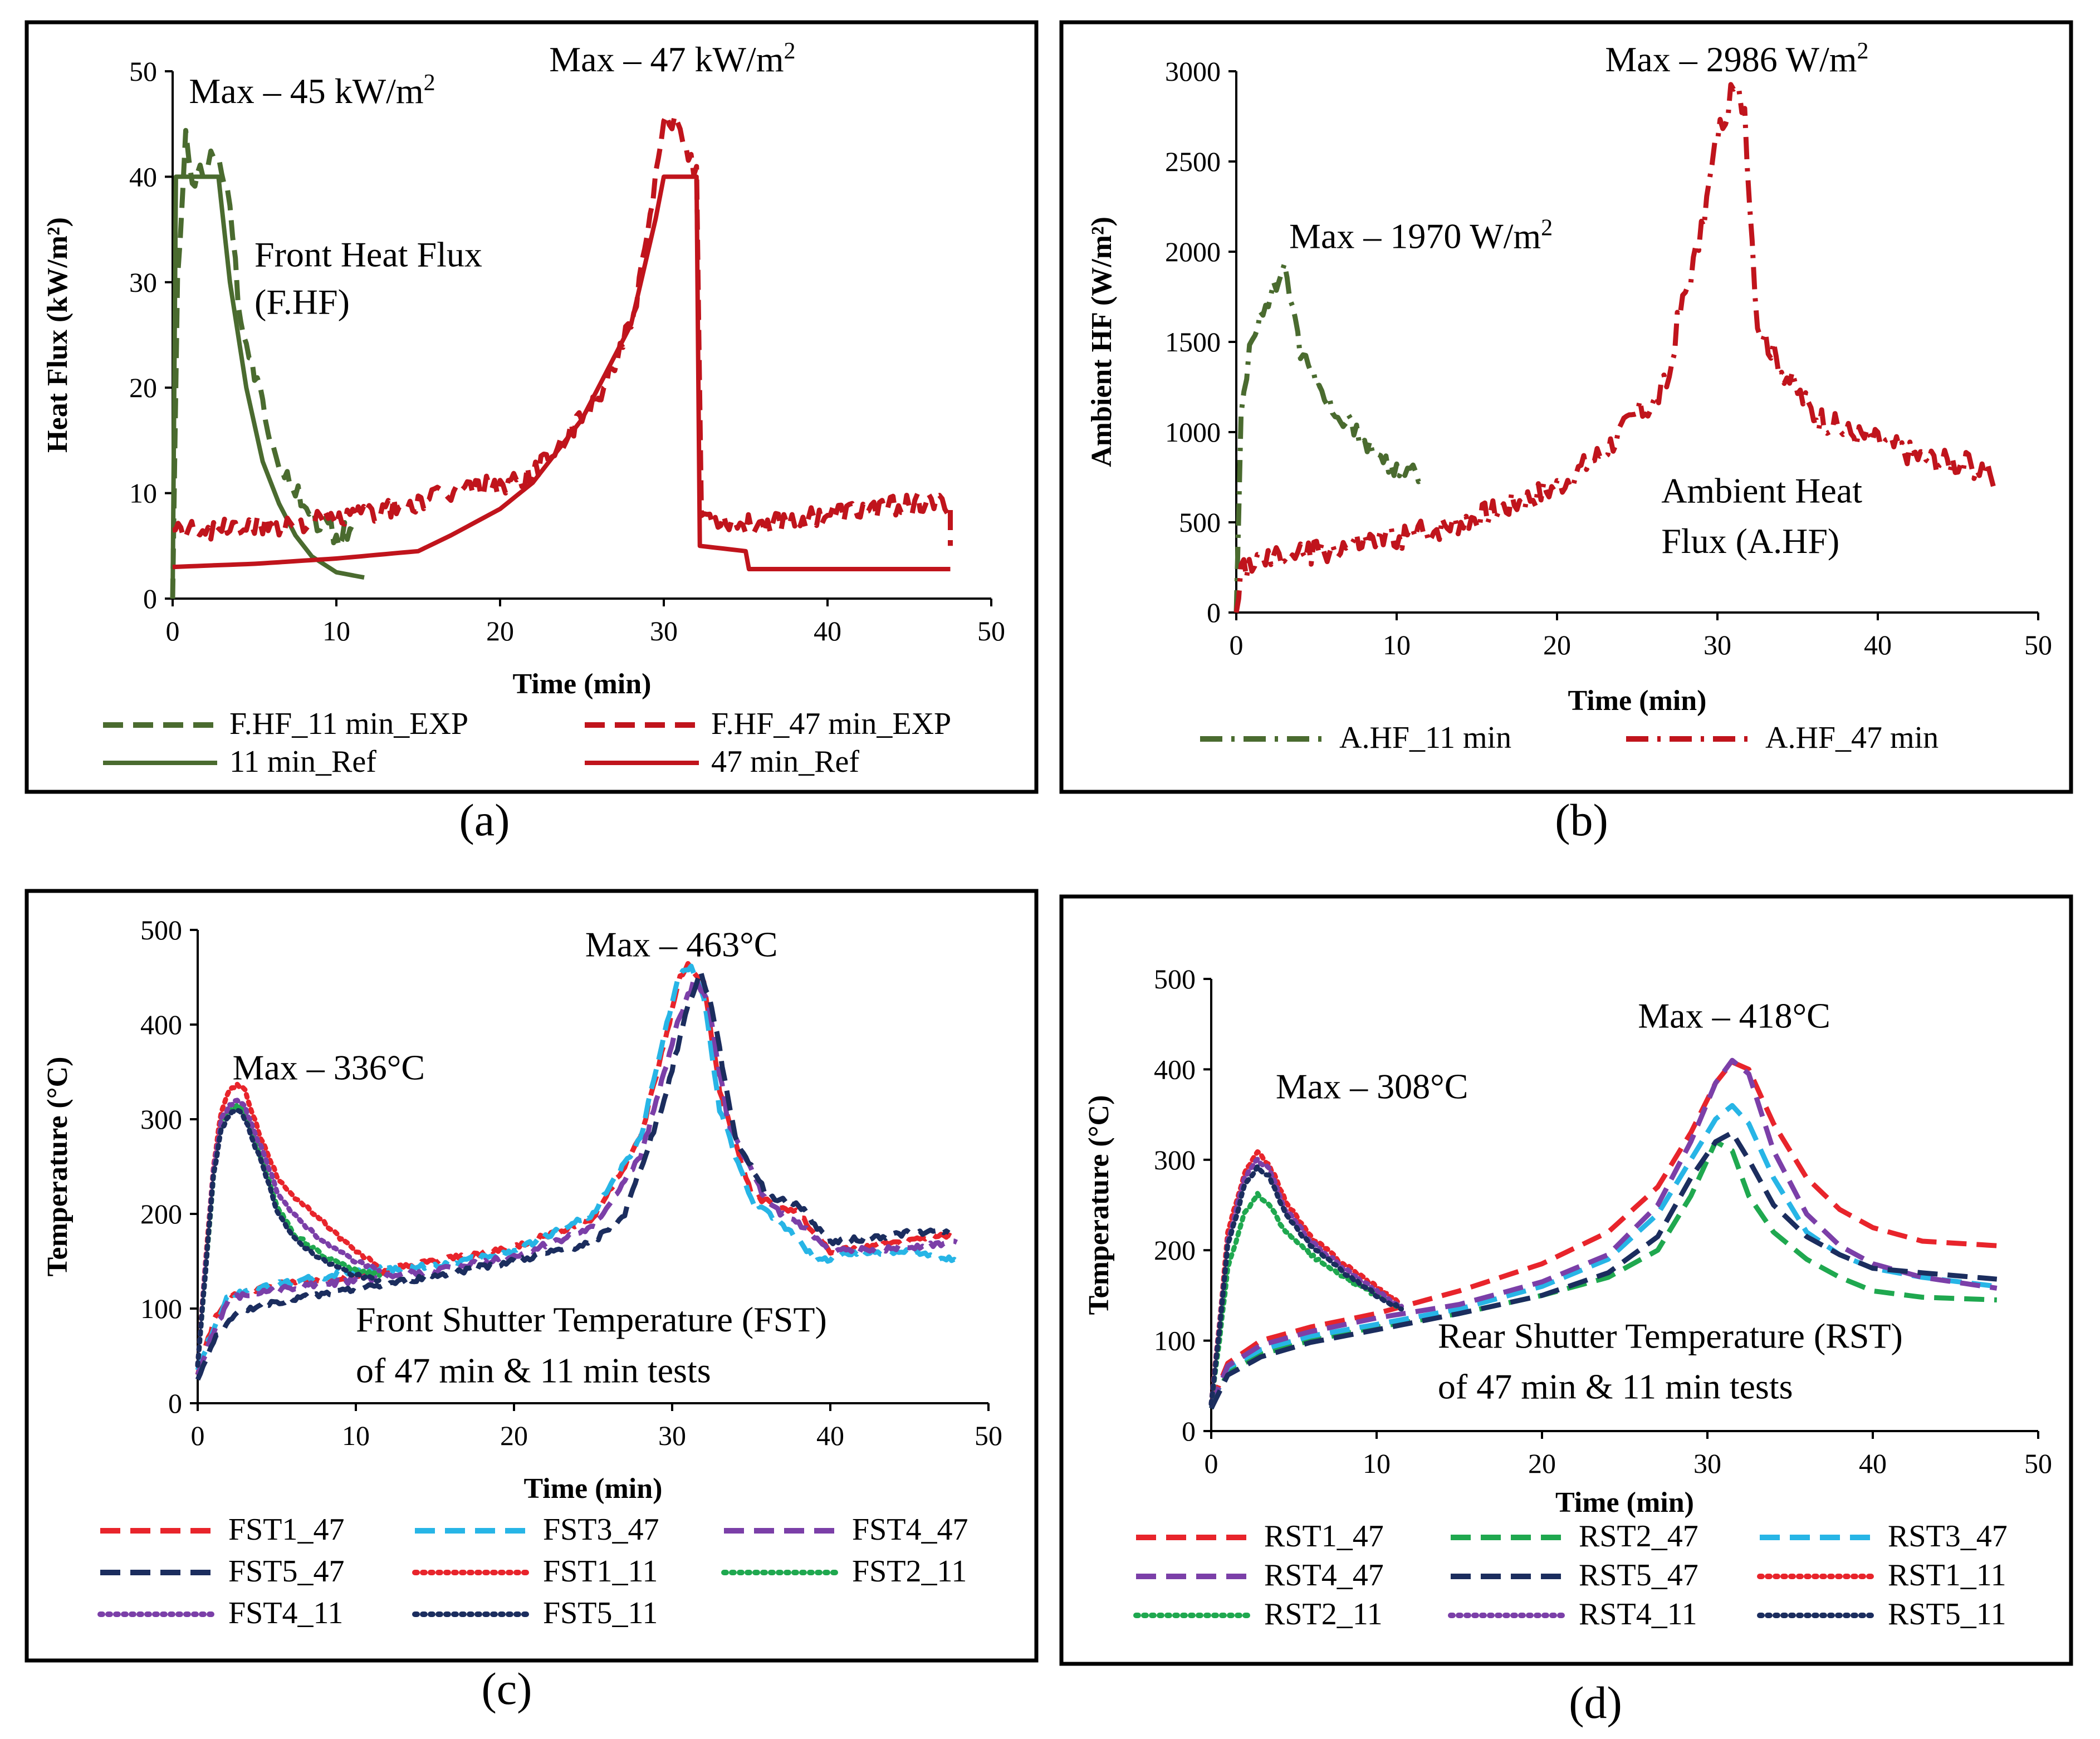  Describe the element at coordinates (302, 302) in the screenshot. I see `annotation: (F.HF)` at that location.